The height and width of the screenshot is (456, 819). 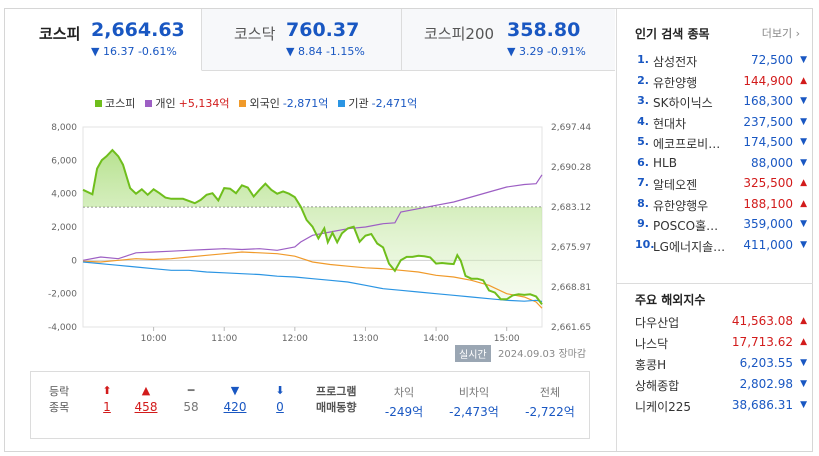 What do you see at coordinates (675, 185) in the screenshot?
I see `popular-name: 알테오젠` at bounding box center [675, 185].